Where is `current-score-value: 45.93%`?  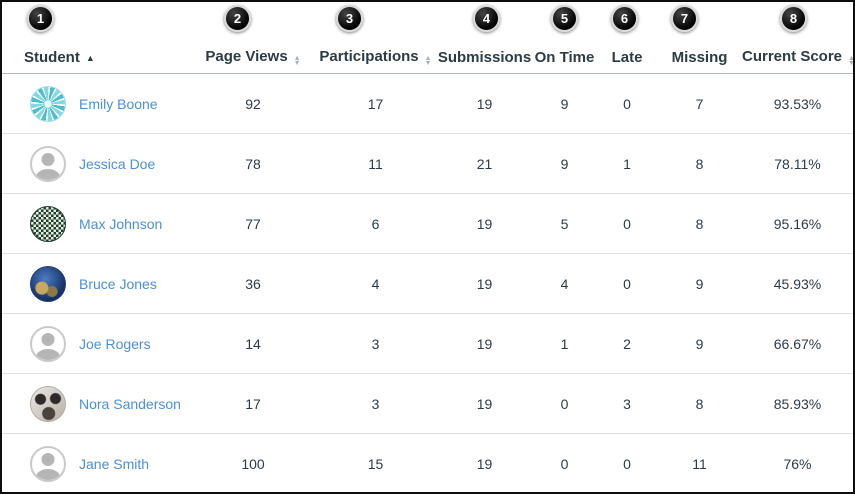
current-score-value: 45.93% is located at coordinates (797, 283).